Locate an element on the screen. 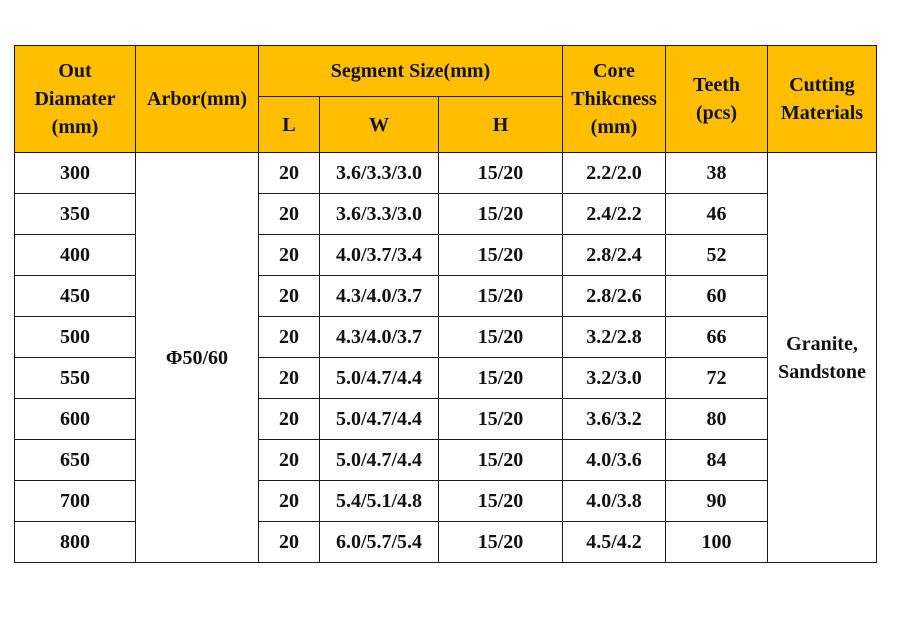  cell-teeth: 72 is located at coordinates (716, 378).